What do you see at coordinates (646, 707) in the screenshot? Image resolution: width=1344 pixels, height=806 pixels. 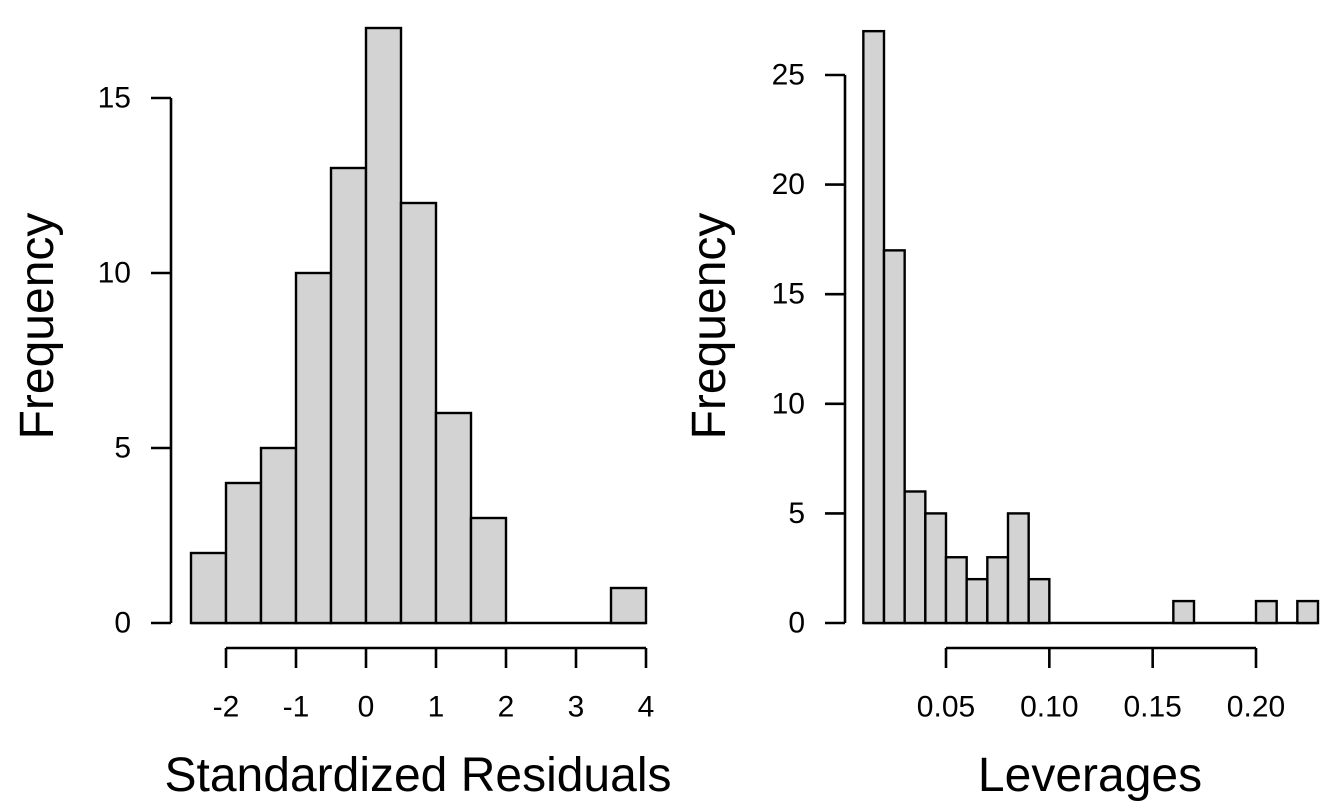 I see `x-tick-label: 4` at bounding box center [646, 707].